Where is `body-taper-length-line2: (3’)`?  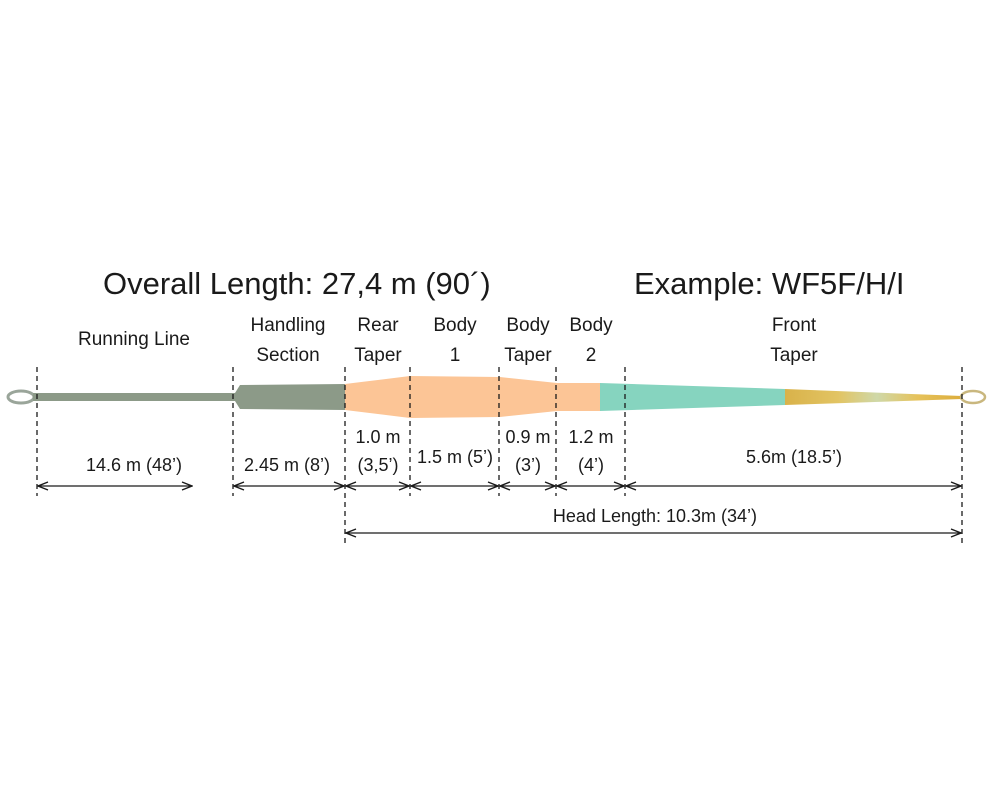
body-taper-length-line2: (3’) is located at coordinates (528, 465).